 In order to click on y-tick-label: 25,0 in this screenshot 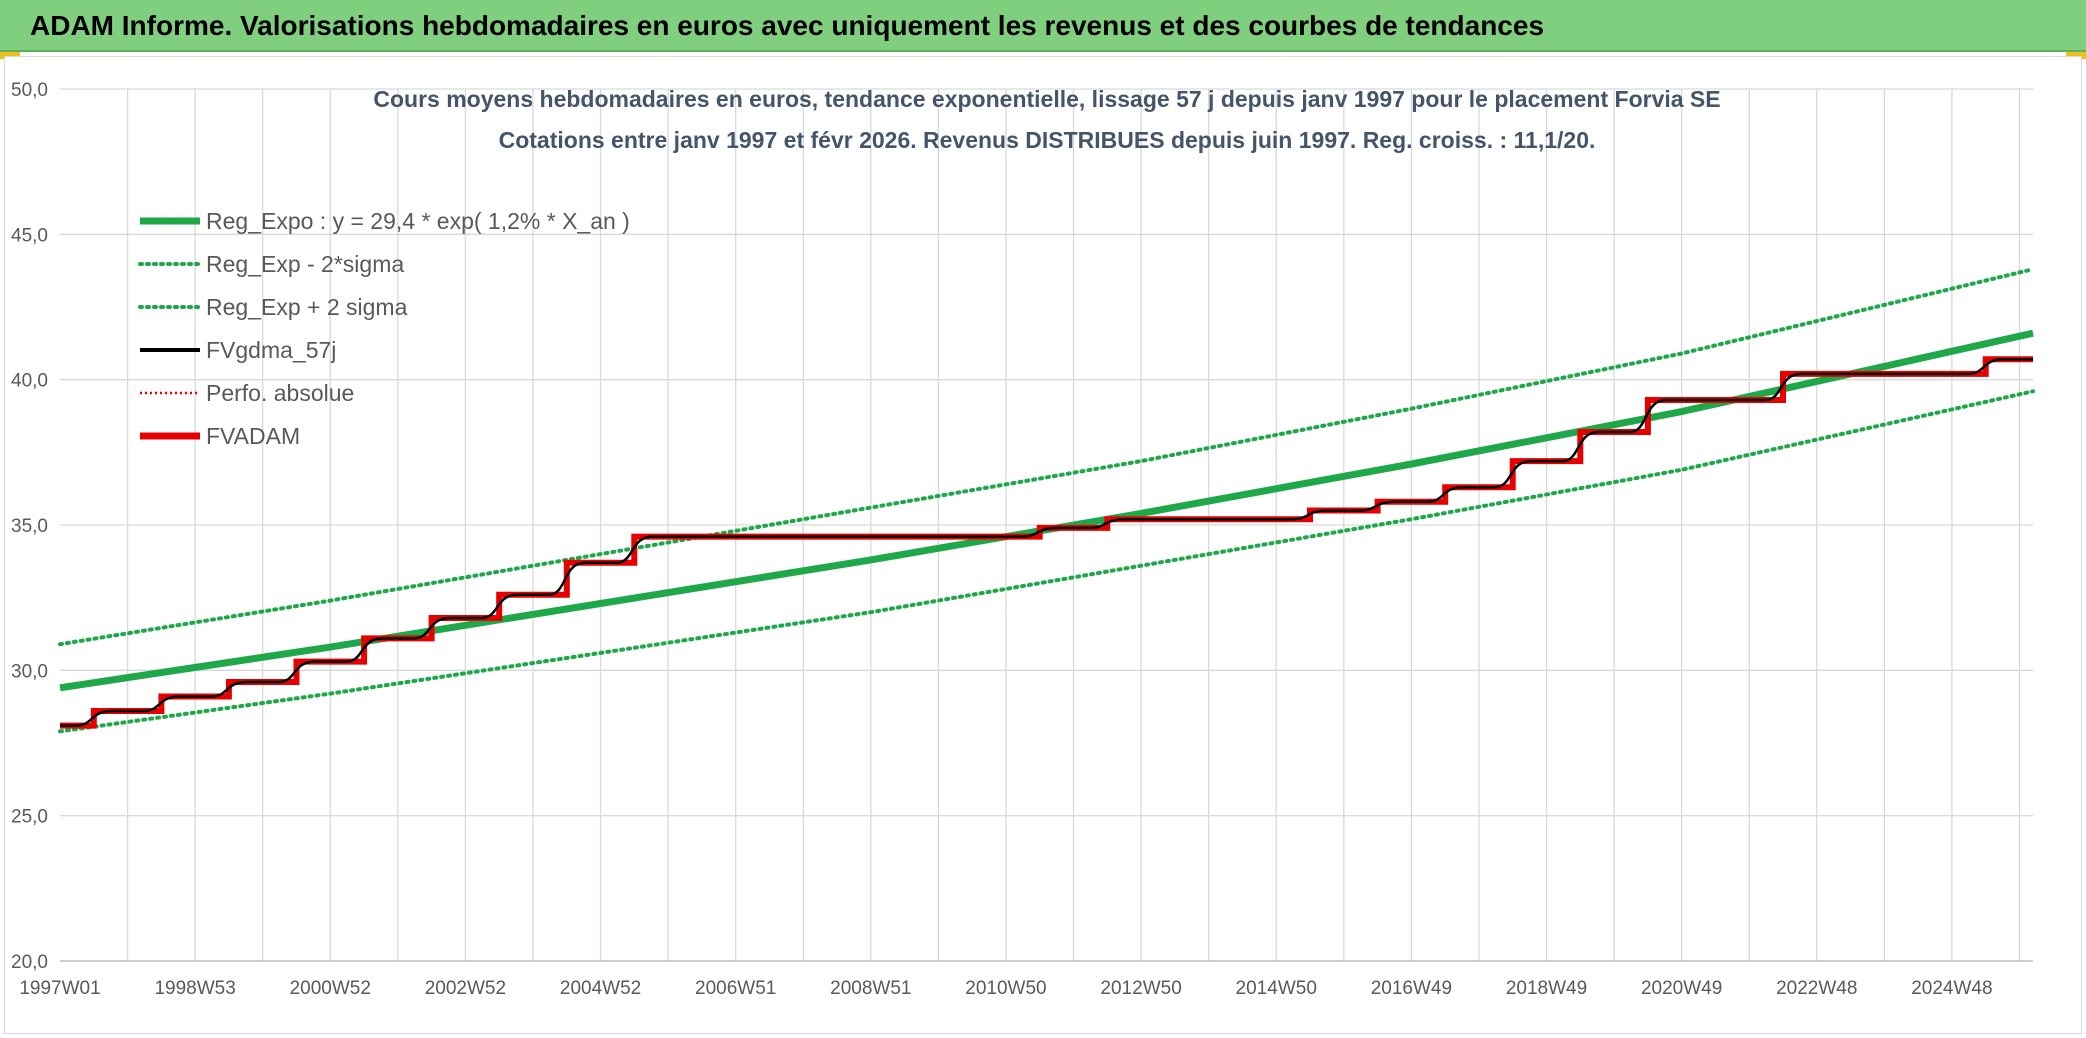, I will do `click(29, 817)`.